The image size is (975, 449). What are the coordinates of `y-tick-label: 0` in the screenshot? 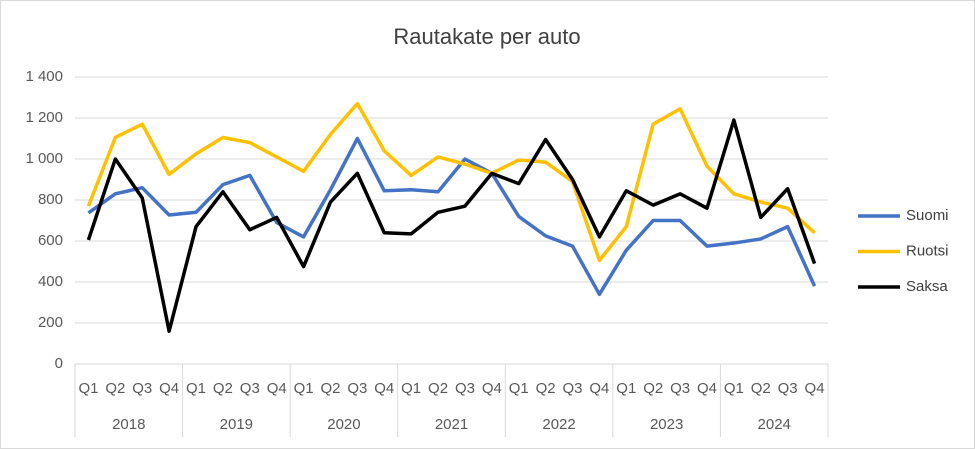 It's located at (59, 363).